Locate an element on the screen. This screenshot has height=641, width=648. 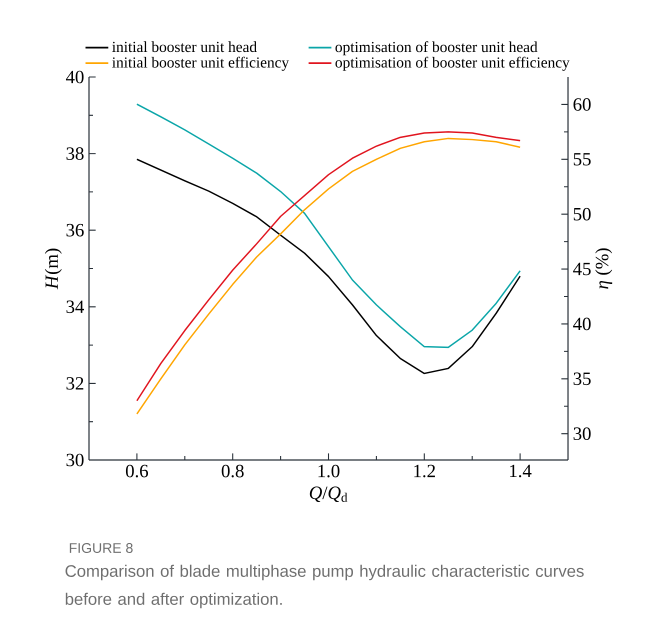
y-tick-label: 32 is located at coordinates (75, 383).